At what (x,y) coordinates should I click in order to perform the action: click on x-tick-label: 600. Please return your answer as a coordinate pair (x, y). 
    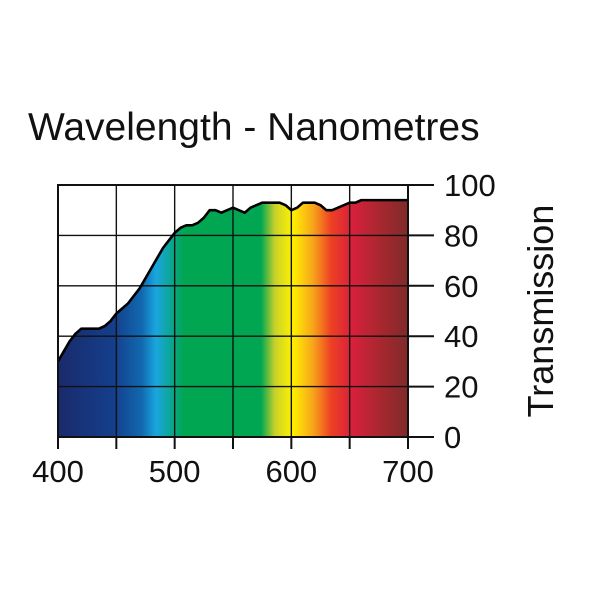
    Looking at the image, I should click on (291, 471).